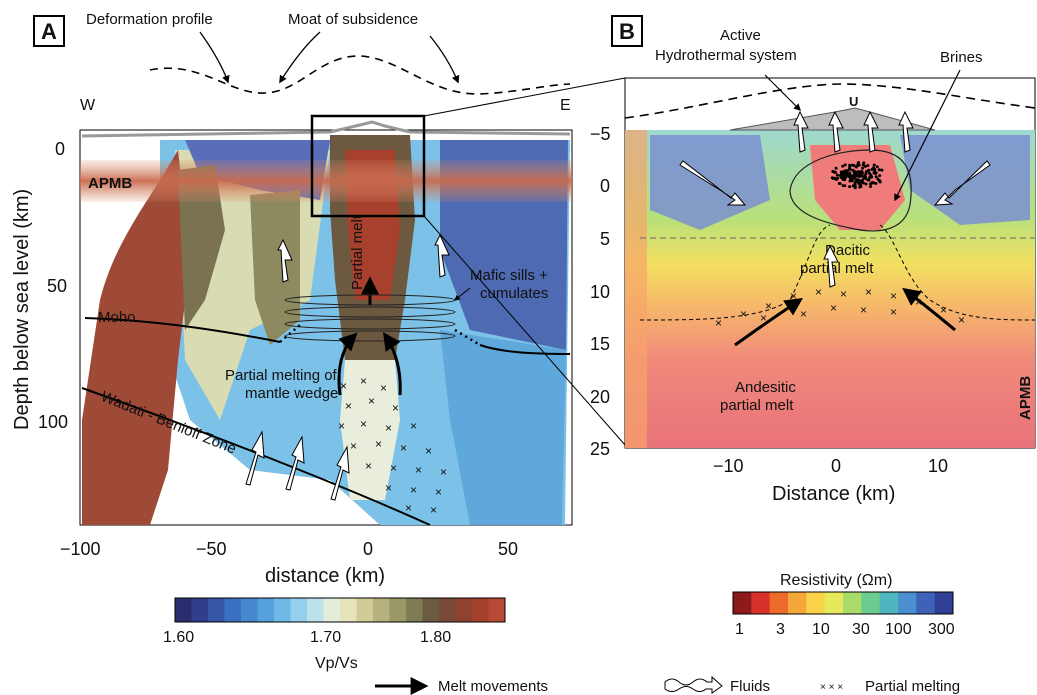  Describe the element at coordinates (347, 367) in the screenshot. I see `fluid-arrows-a` at that location.